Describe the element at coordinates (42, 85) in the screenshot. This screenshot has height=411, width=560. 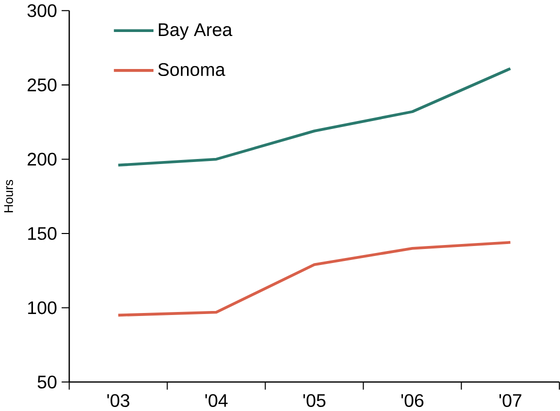
I see `y-tick-label: 250` at that location.